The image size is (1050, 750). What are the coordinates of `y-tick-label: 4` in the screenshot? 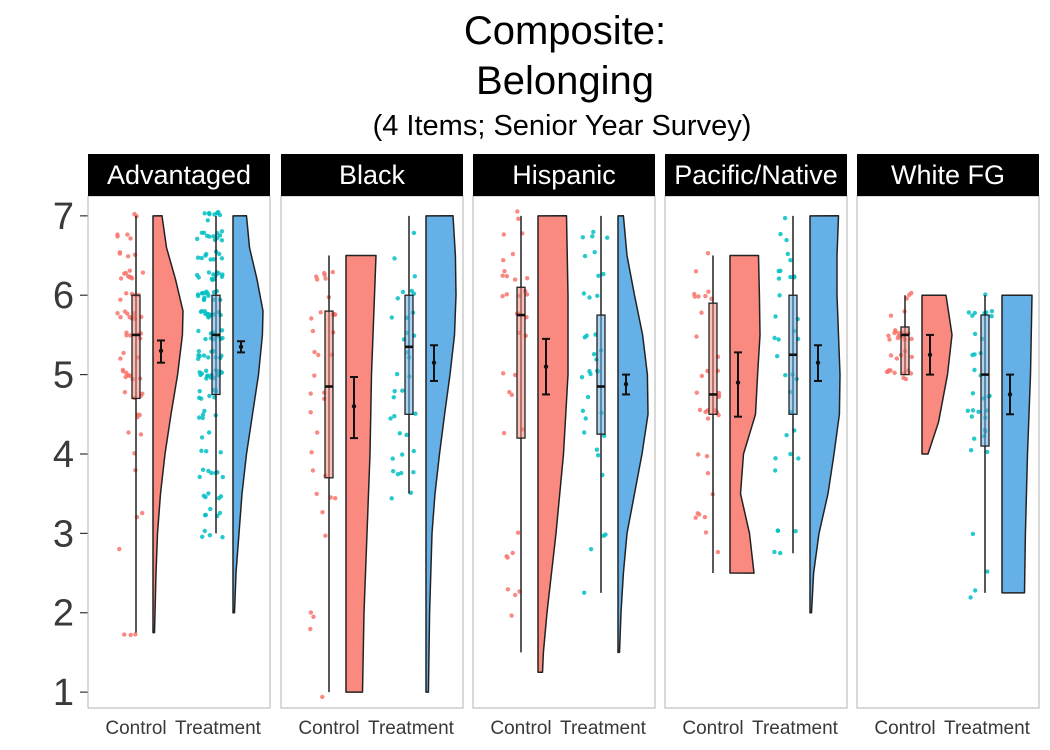 It's located at (63, 455).